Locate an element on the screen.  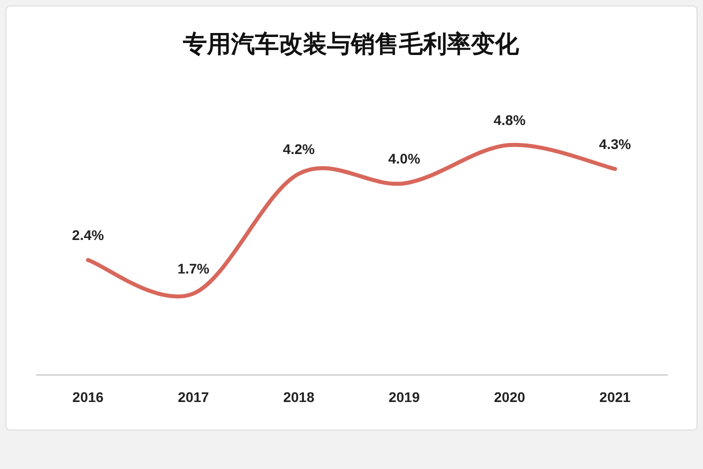
x-tick-label: 2018 is located at coordinates (299, 397).